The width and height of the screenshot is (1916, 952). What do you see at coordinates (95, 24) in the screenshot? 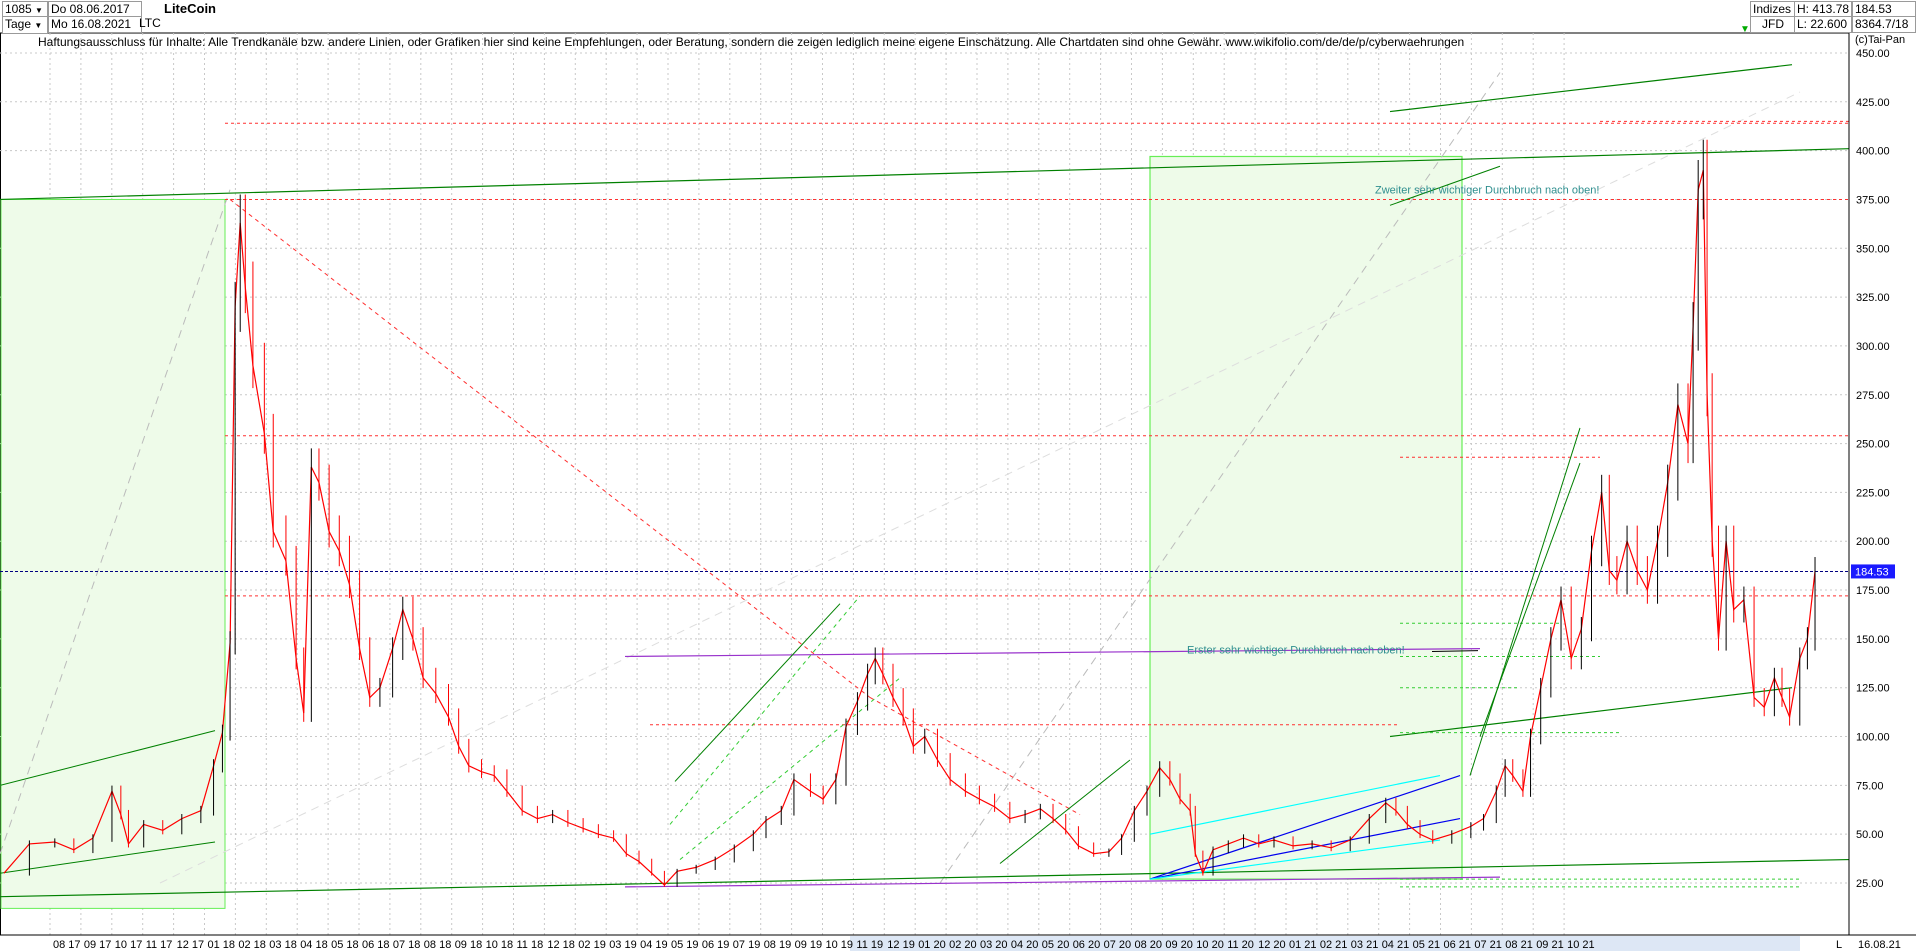
I see `end-date-field: Mo 16.08.2021` at bounding box center [95, 24].